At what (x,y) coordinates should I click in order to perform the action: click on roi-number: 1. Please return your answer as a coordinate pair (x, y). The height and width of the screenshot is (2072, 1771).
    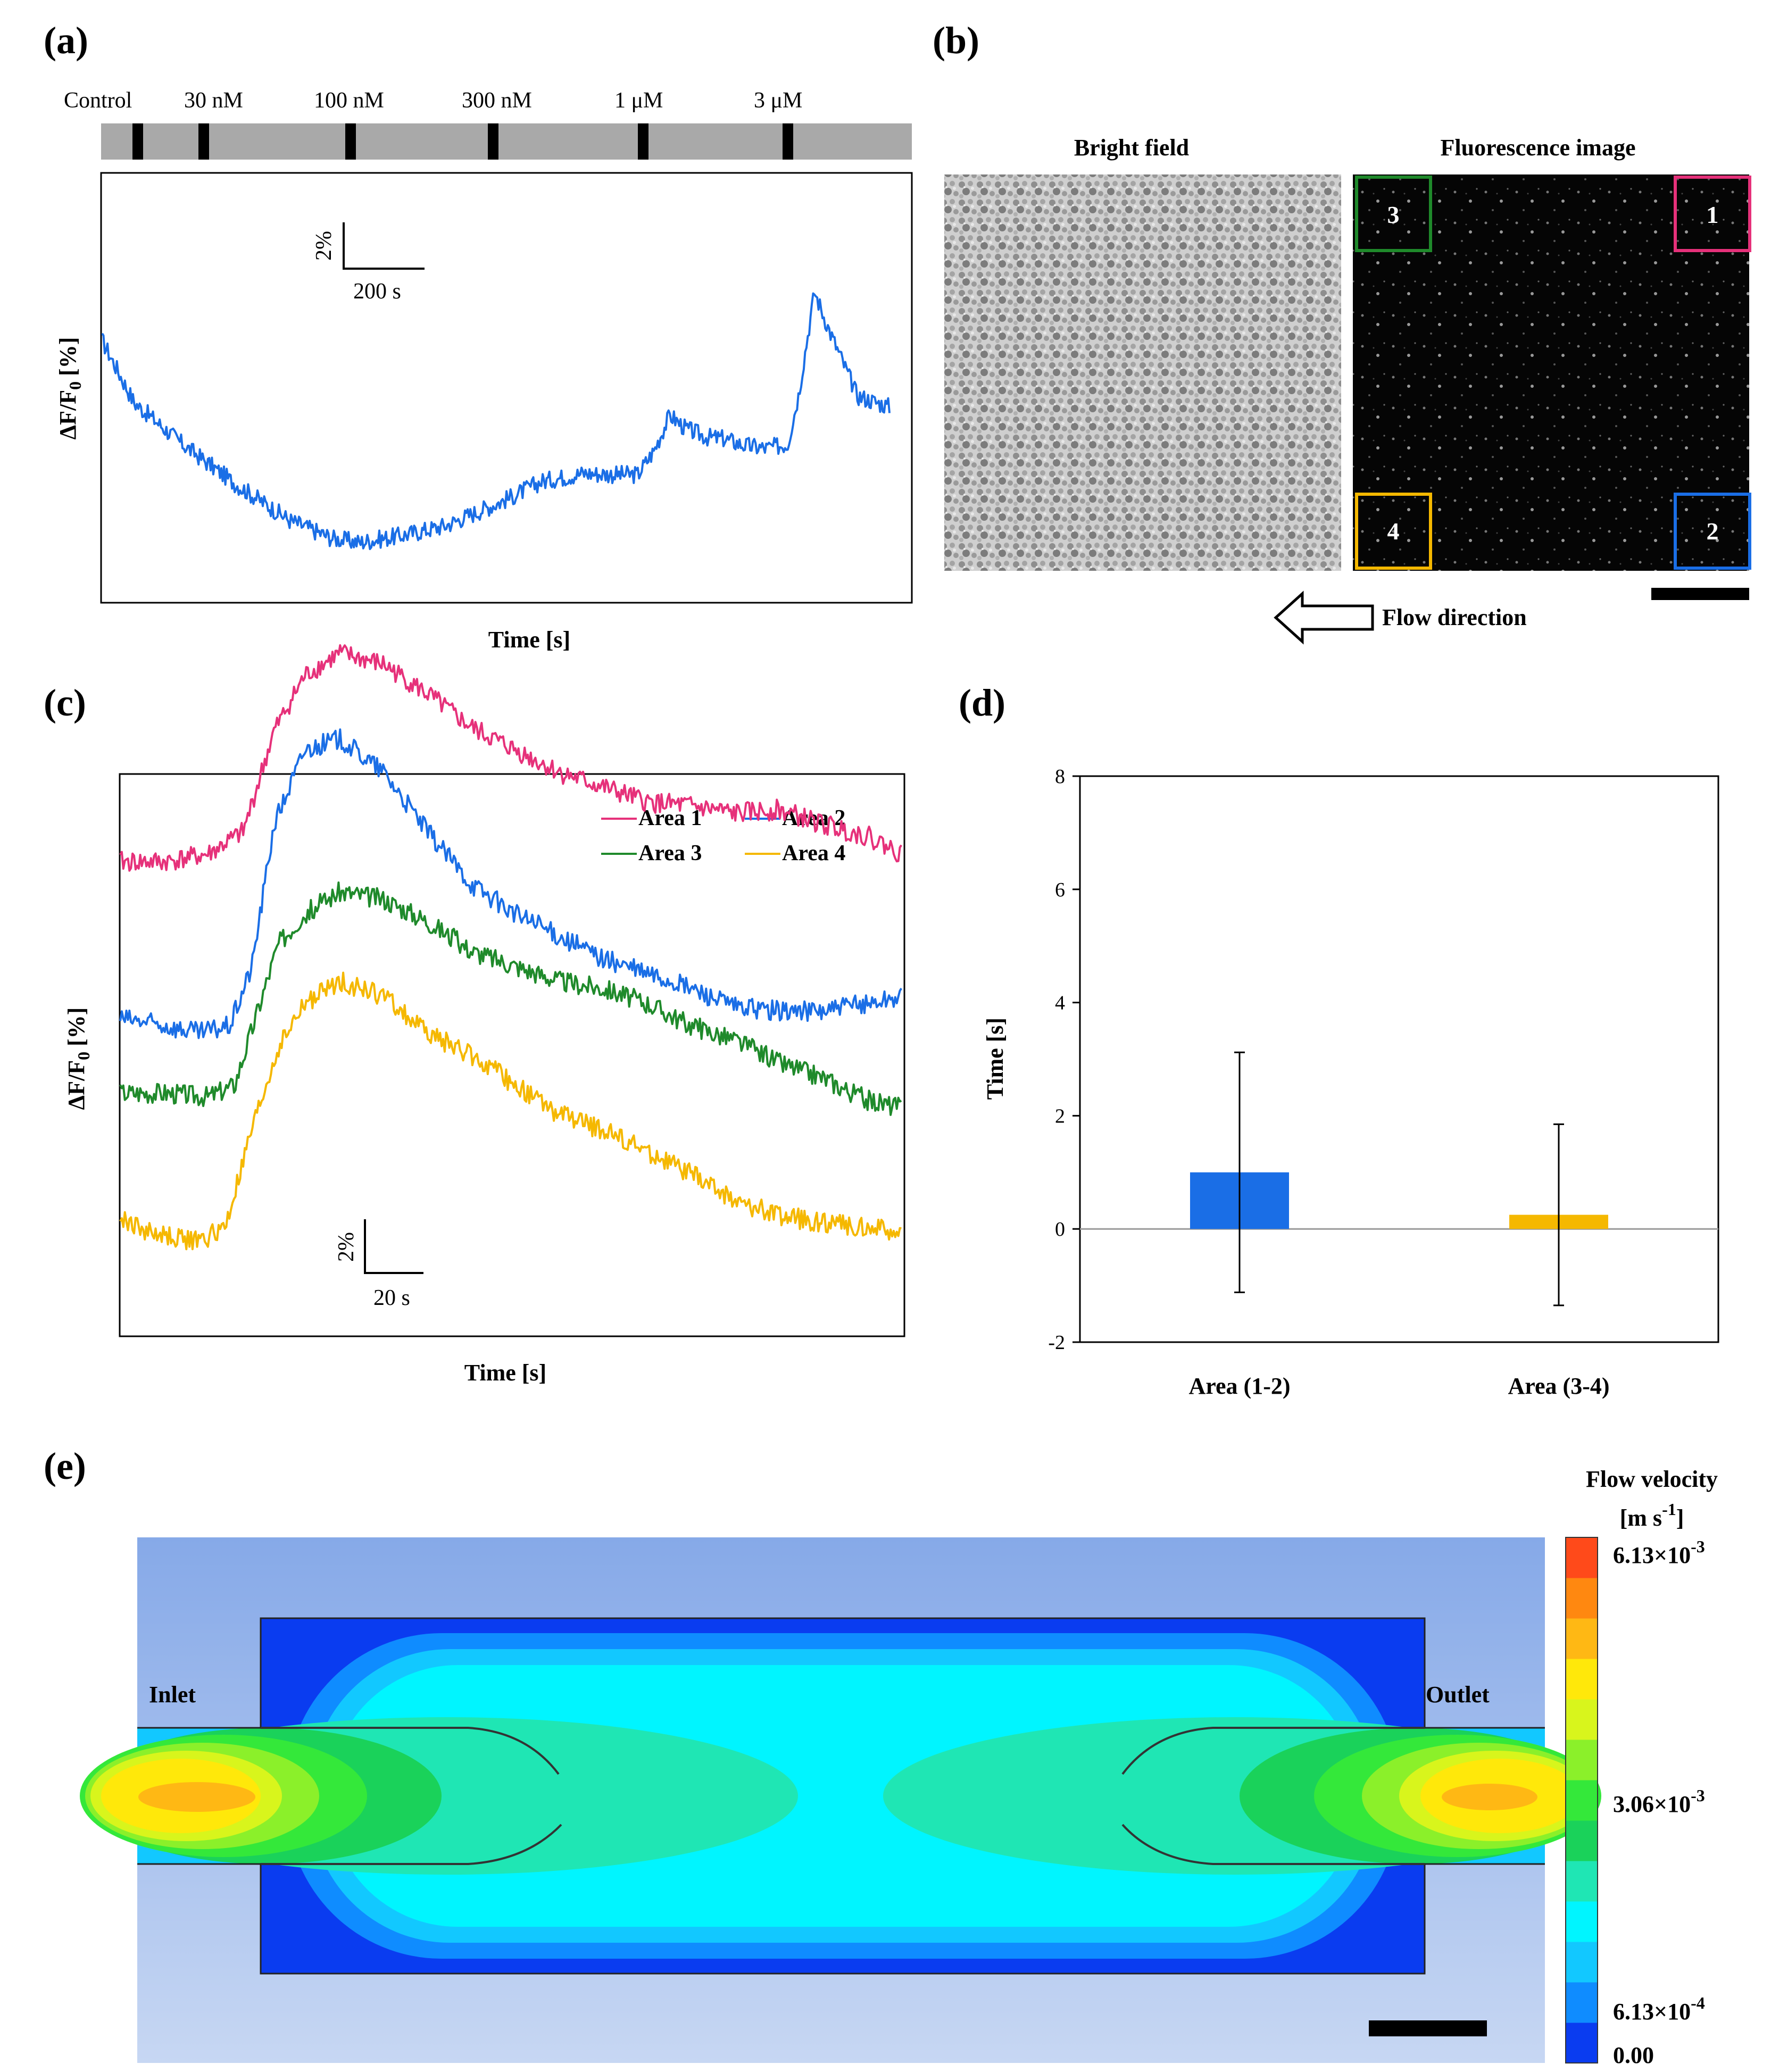
    Looking at the image, I should click on (1713, 214).